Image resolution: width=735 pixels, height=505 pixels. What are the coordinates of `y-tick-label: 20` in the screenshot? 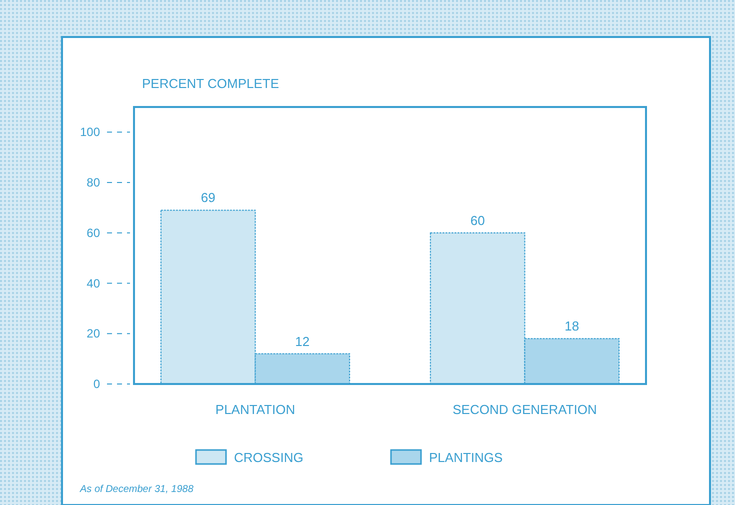 It's located at (93, 333).